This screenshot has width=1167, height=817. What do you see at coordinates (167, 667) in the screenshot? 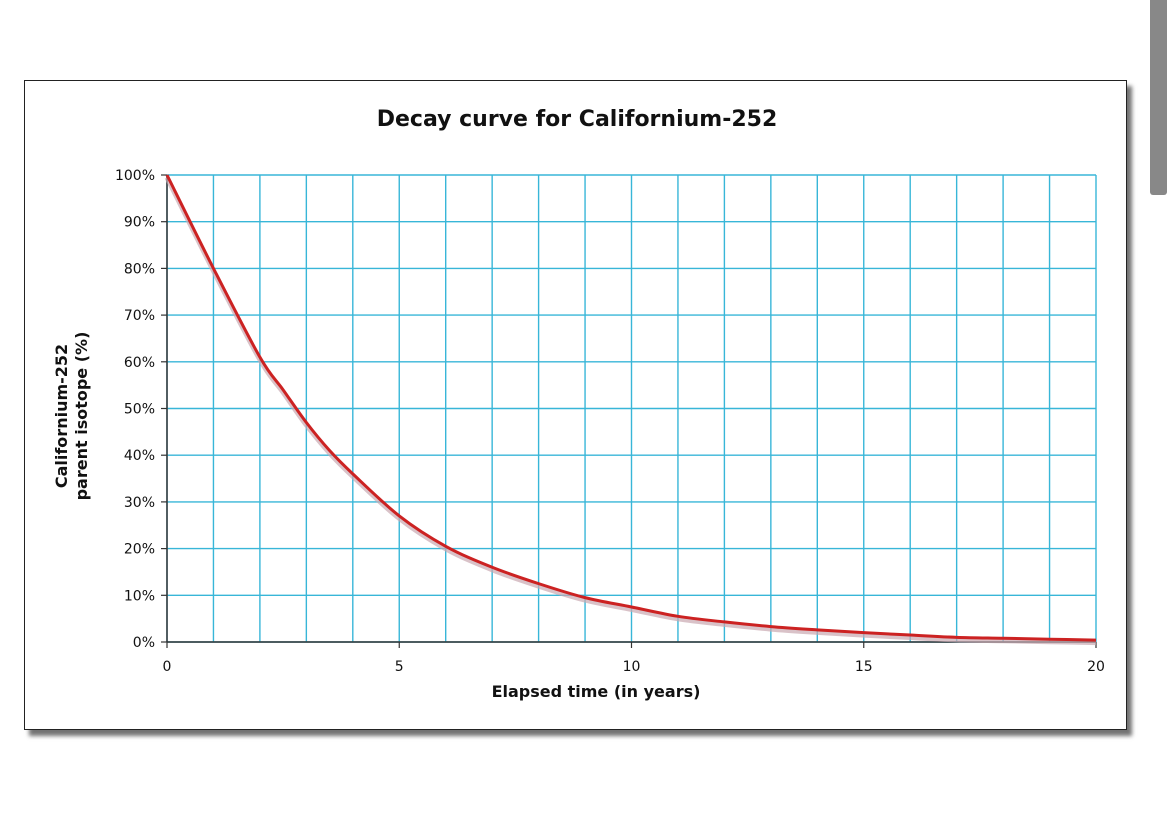
I see `x-tick-label: 0` at bounding box center [167, 667].